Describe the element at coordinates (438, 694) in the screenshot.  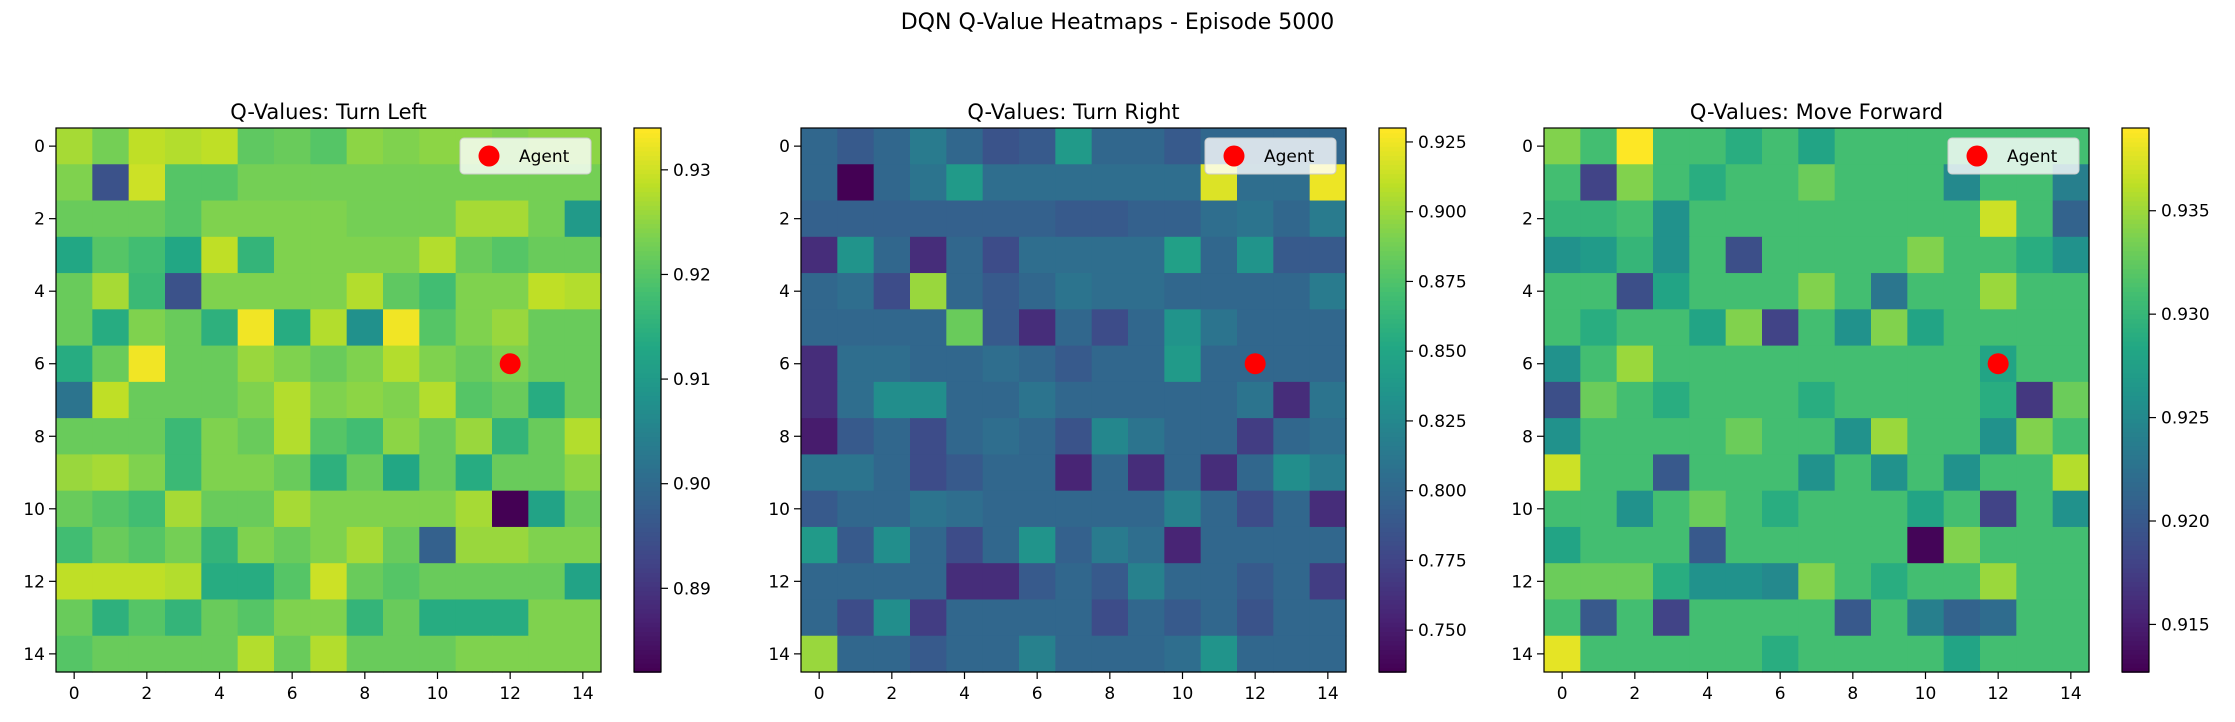
I see `x-tick-label: 10` at that location.